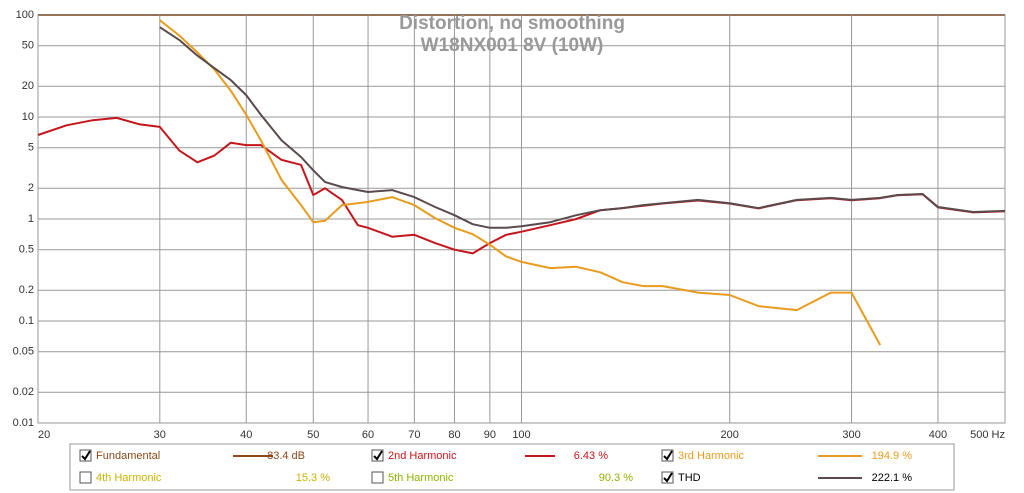 Image resolution: width=1024 pixels, height=493 pixels. I want to click on x-tick-label: 500 Hz, so click(987, 435).